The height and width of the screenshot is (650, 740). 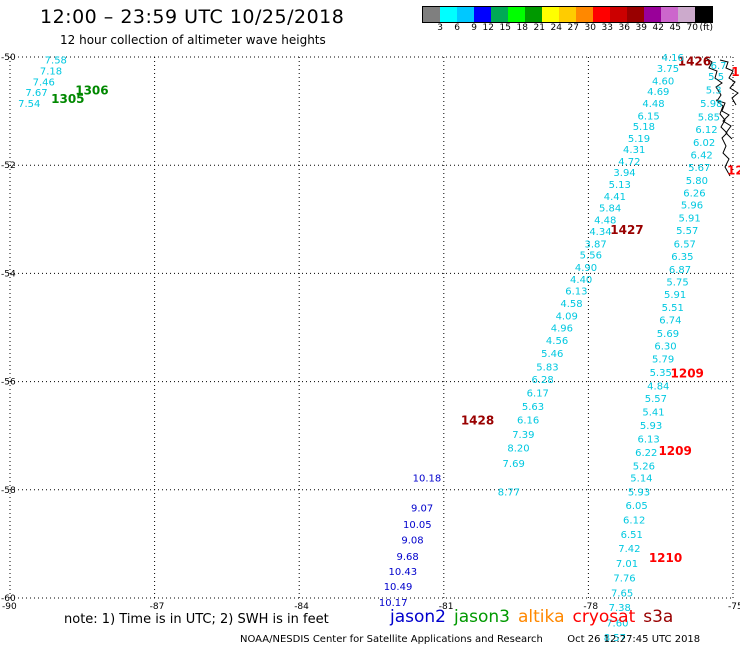 What do you see at coordinates (427, 478) in the screenshot?
I see `swh-value: 10.18` at bounding box center [427, 478].